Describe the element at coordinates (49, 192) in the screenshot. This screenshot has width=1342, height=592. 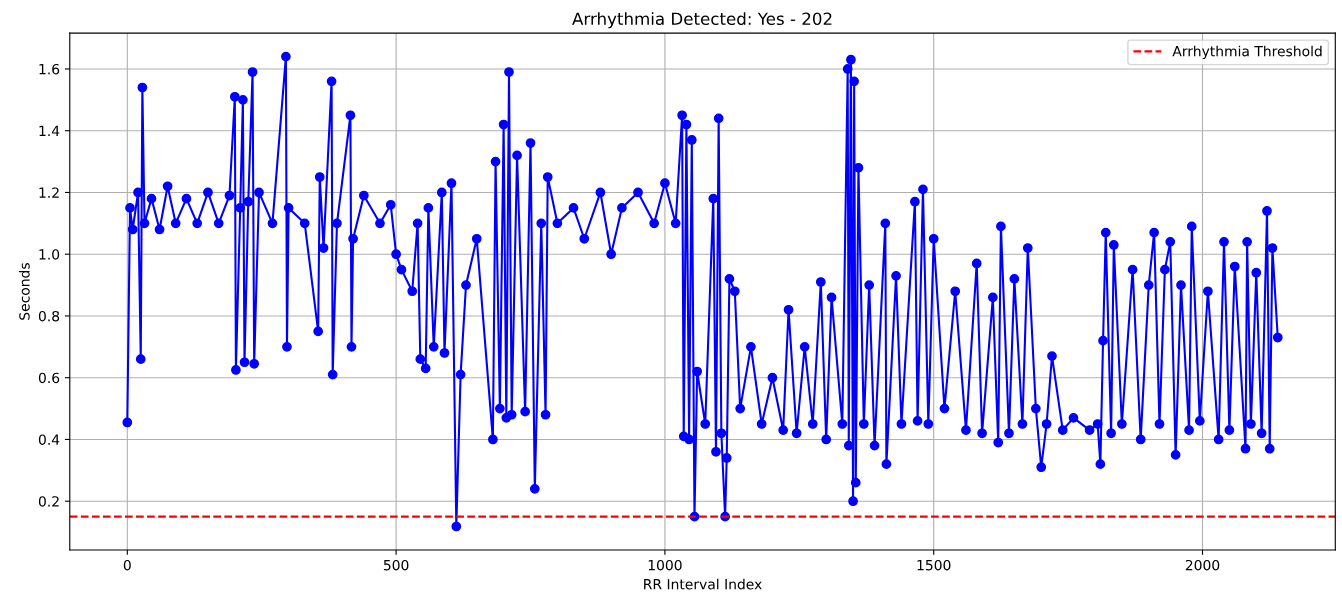
I see `y-tick-label: 1.2` at that location.